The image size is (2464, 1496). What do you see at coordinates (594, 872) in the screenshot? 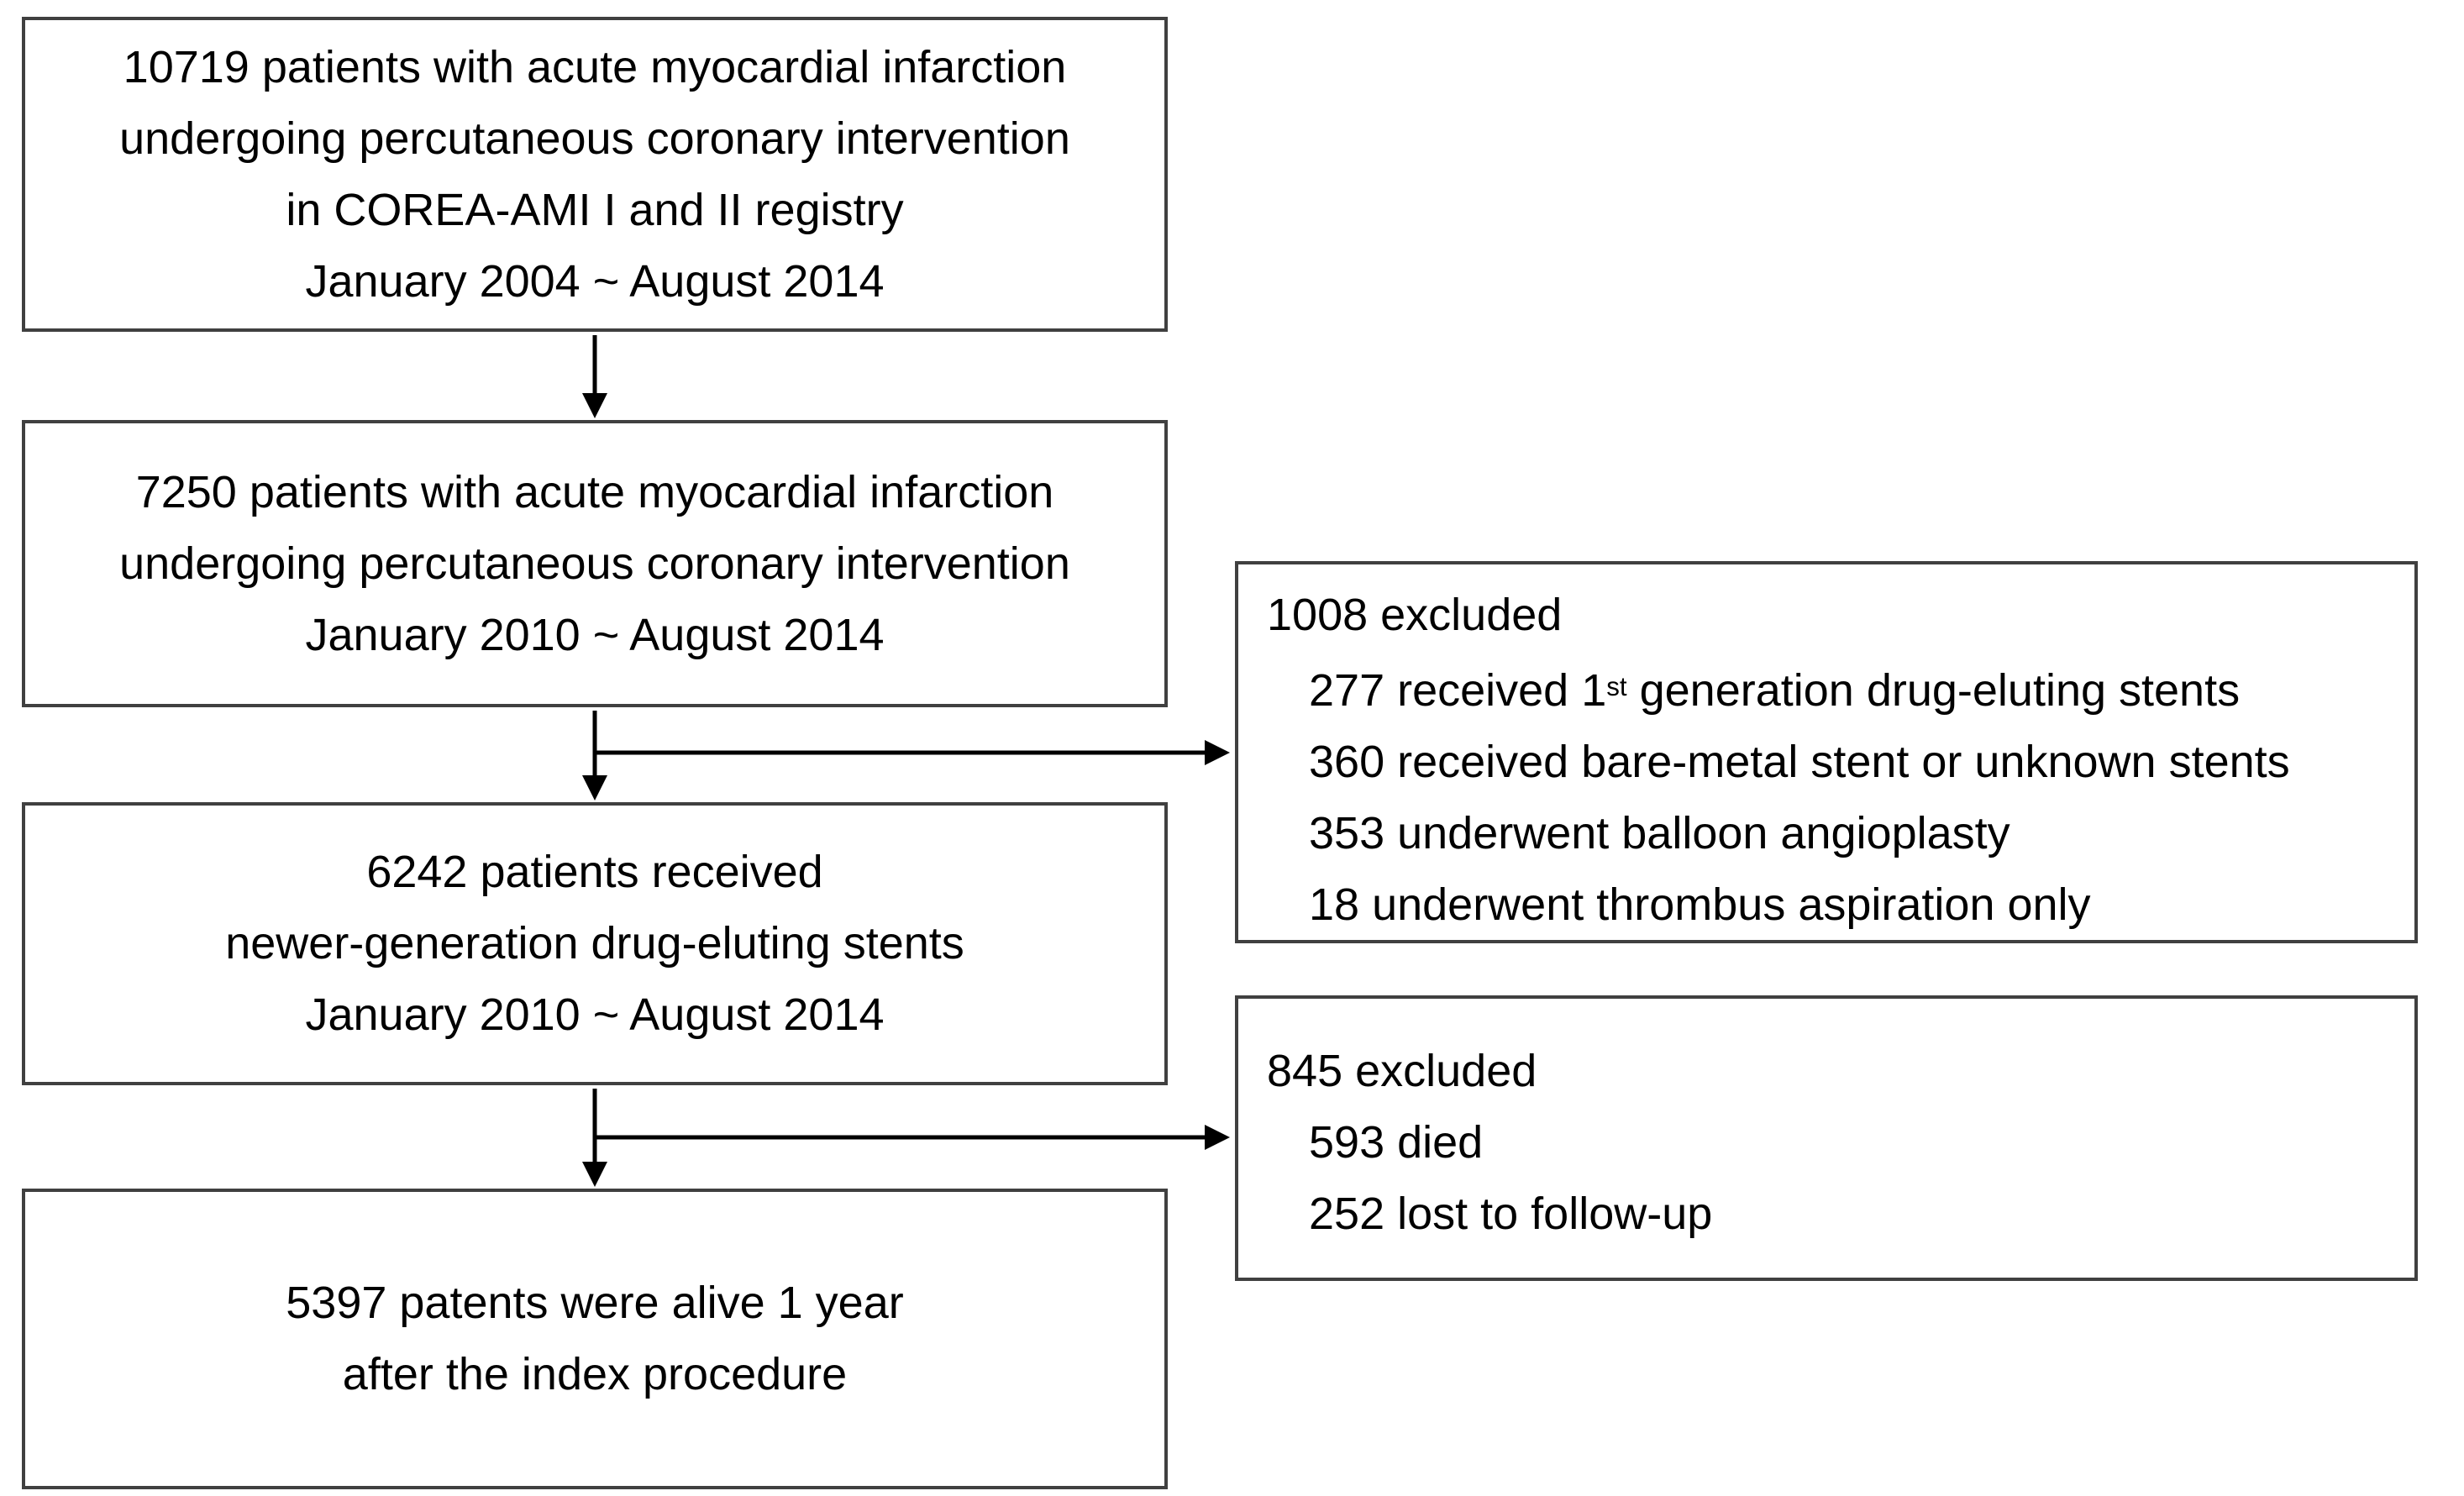
I see `flow-box-text-line: 6242 patients received` at bounding box center [594, 872].